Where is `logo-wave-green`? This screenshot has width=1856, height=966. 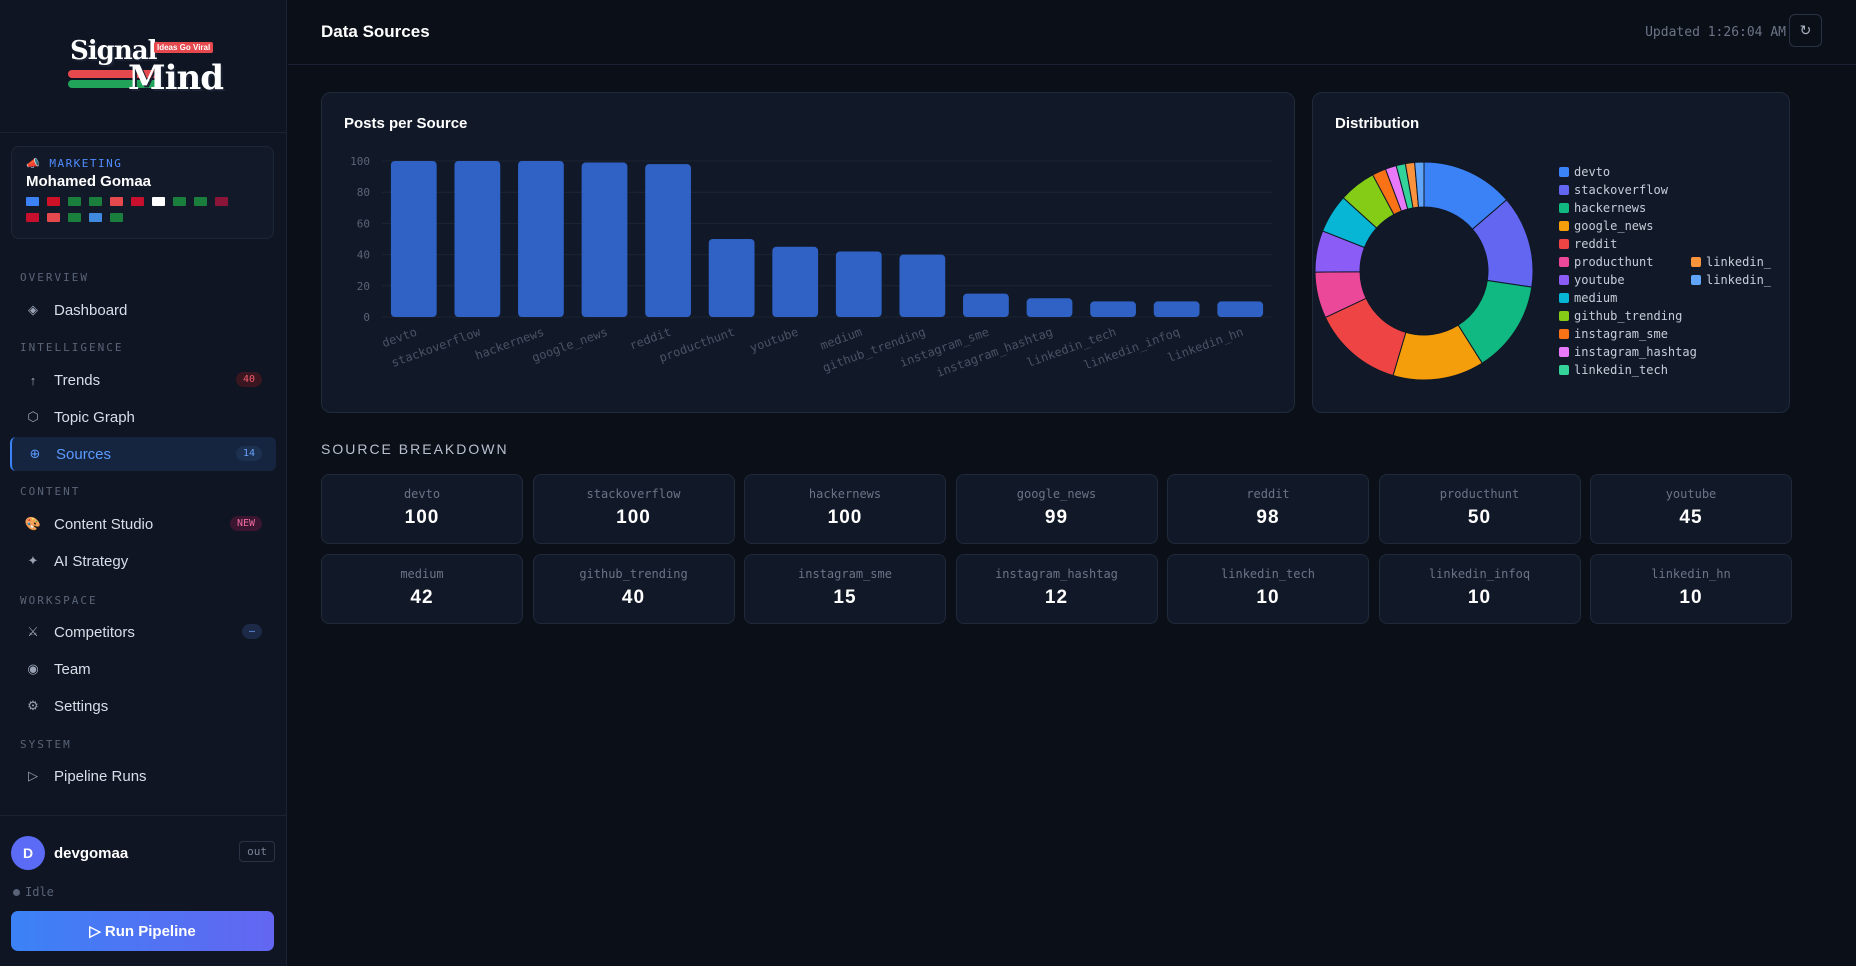
logo-wave-green is located at coordinates (113, 84).